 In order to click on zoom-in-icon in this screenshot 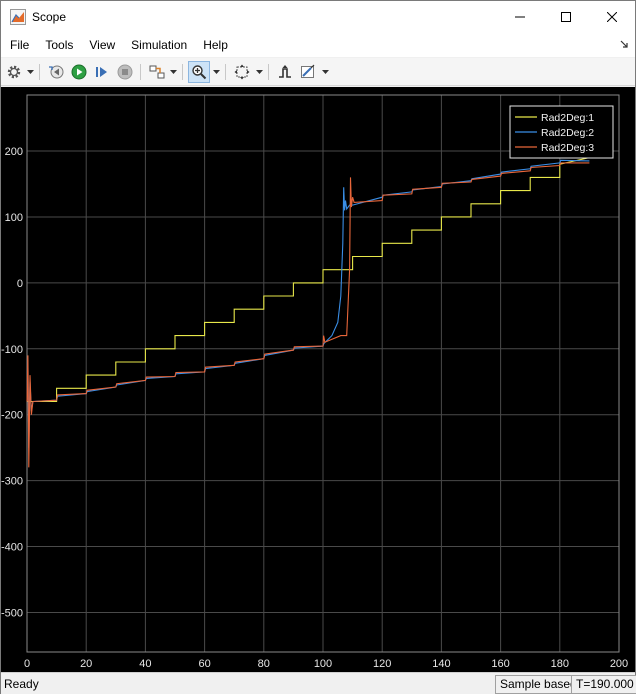, I will do `click(199, 72)`.